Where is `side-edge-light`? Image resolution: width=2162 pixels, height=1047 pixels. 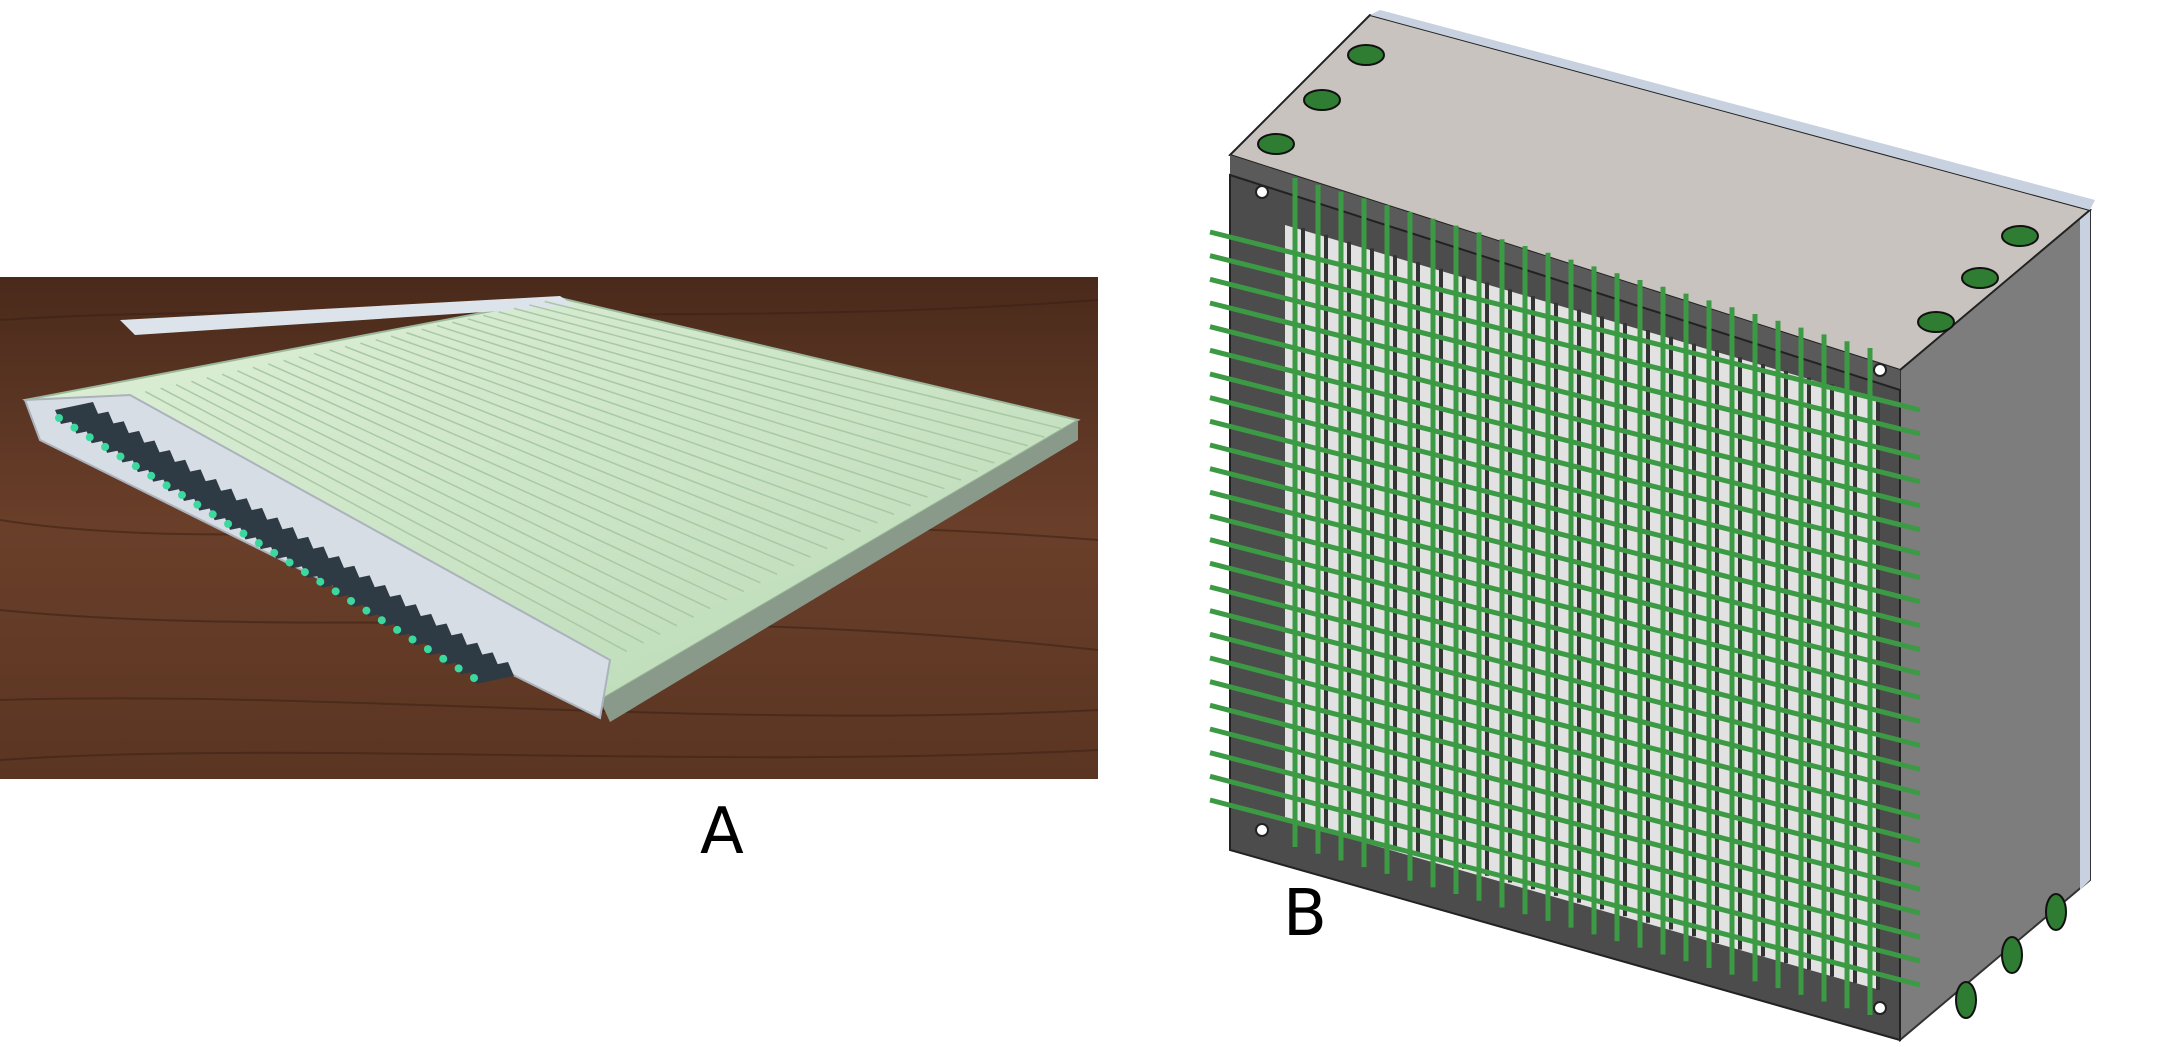
side-edge-light is located at coordinates (2085, 550).